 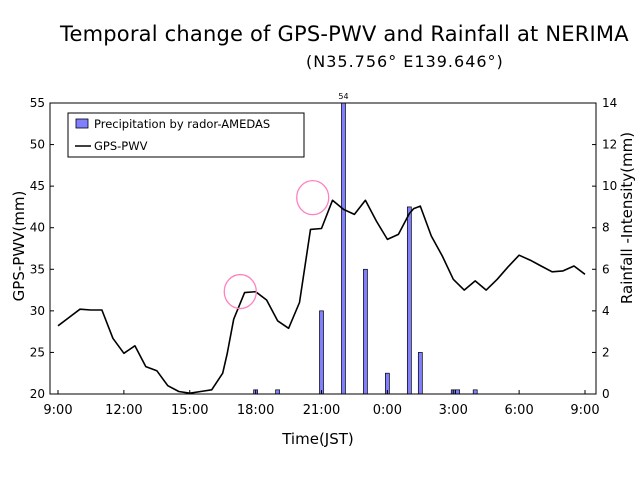 What do you see at coordinates (519, 410) in the screenshot?
I see `x-tick-label: 6:00` at bounding box center [519, 410].